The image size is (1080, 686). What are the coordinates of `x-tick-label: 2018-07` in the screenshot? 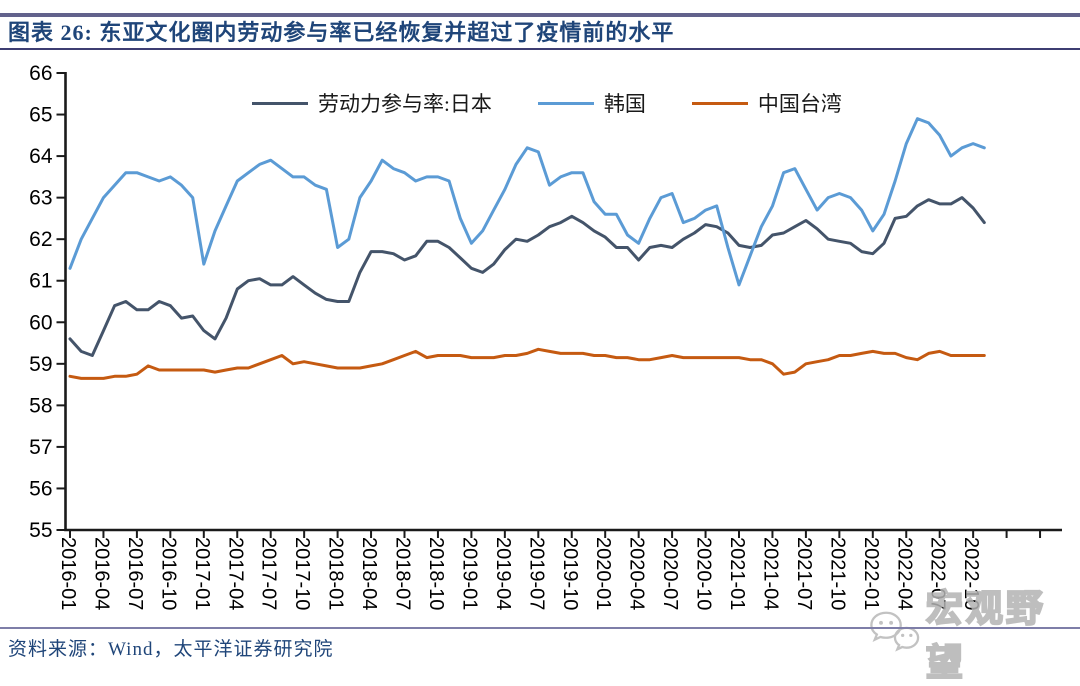 It's located at (403, 573).